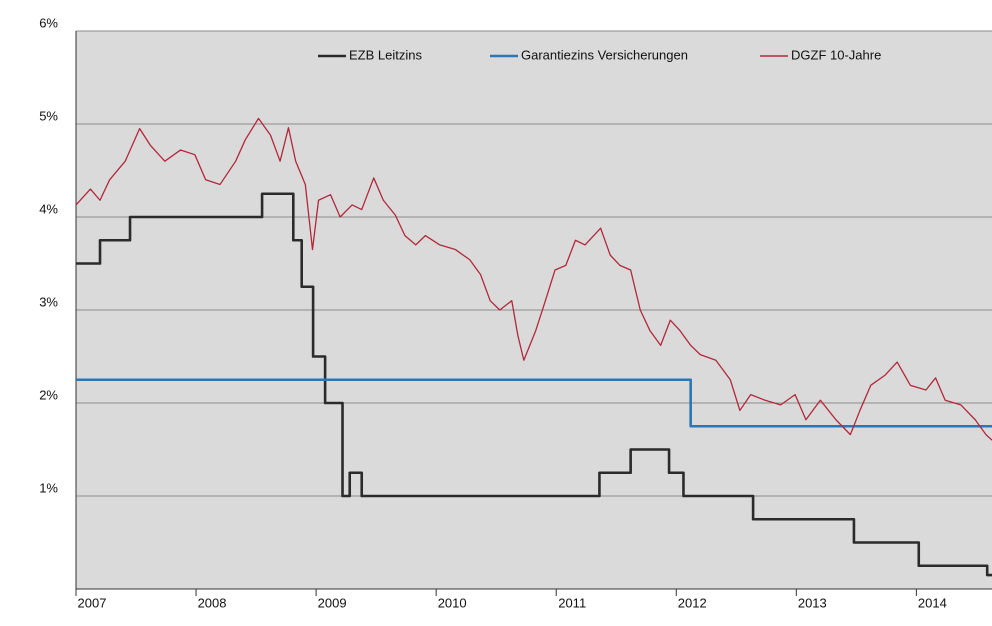  What do you see at coordinates (385, 54) in the screenshot?
I see `legend-label: EZB Leitzins` at bounding box center [385, 54].